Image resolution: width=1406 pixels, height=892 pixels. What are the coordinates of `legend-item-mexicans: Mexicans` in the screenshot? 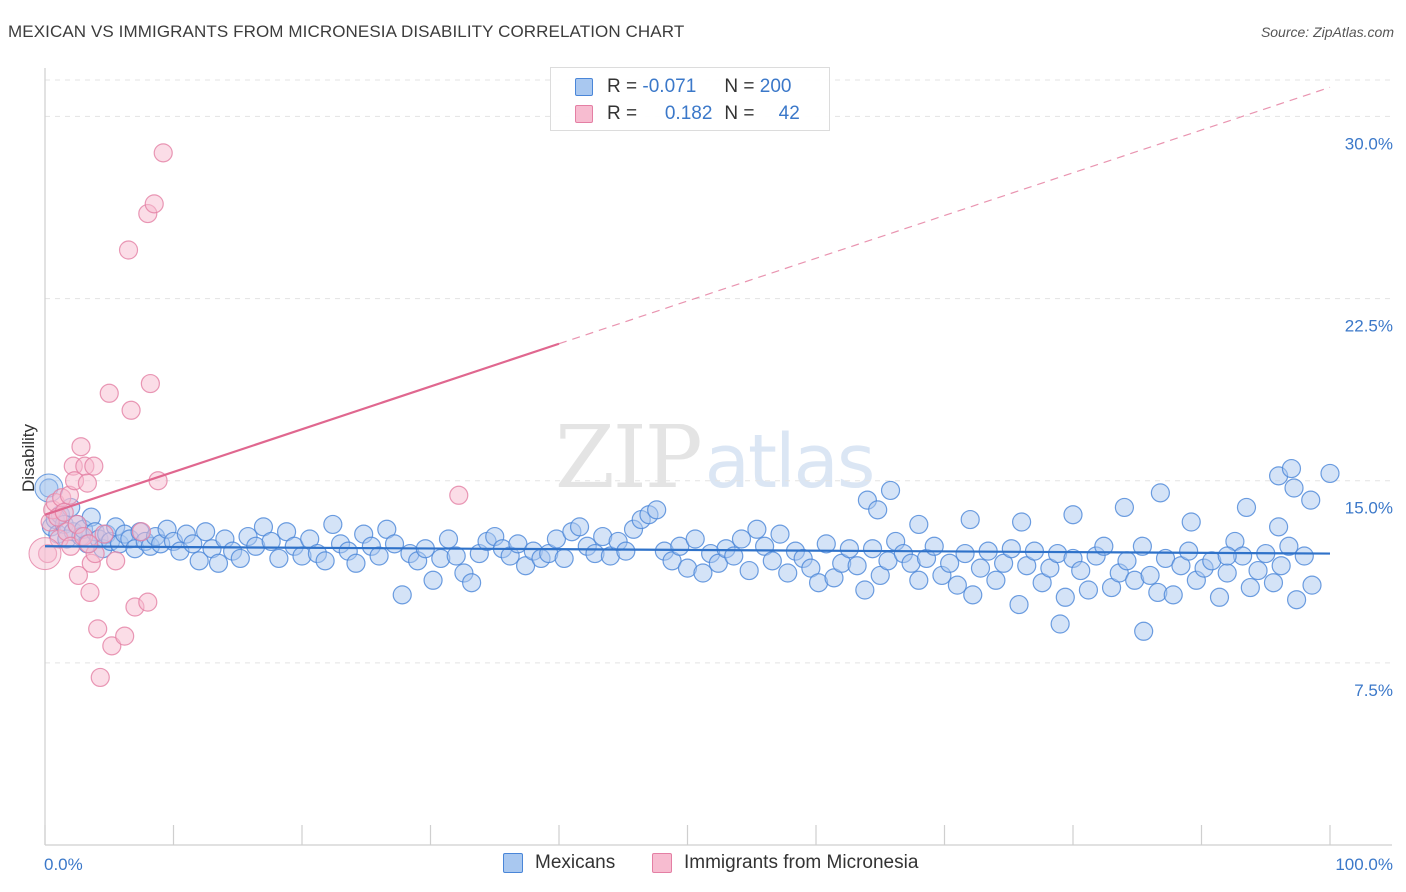 It's located at (559, 863).